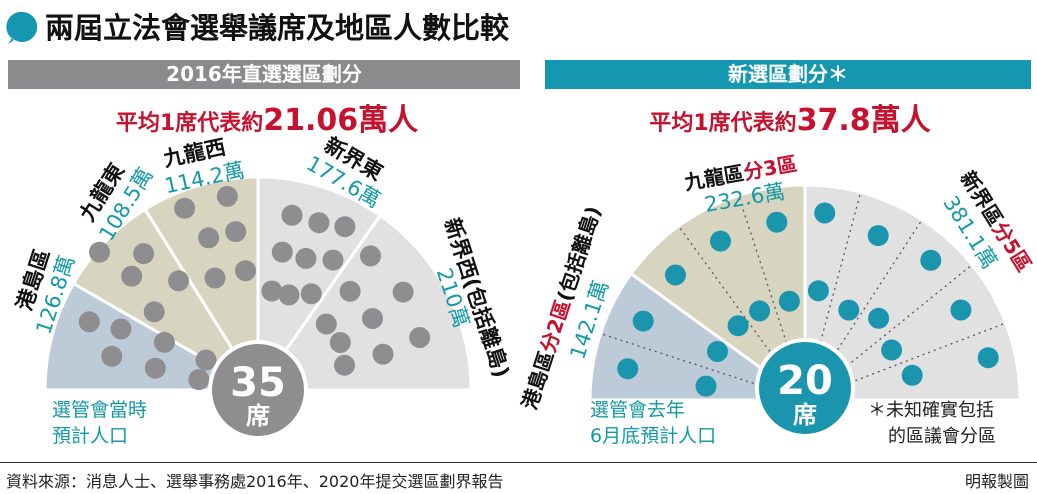 This screenshot has height=494, width=1037. I want to click on right-section-header: 新選區劃分＊, so click(788, 74).